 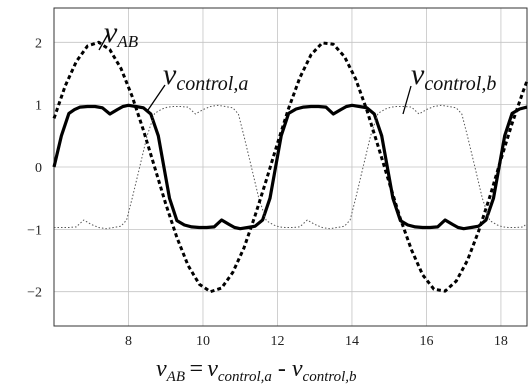 I want to click on xlabel-minus: -, so click(x=282, y=369).